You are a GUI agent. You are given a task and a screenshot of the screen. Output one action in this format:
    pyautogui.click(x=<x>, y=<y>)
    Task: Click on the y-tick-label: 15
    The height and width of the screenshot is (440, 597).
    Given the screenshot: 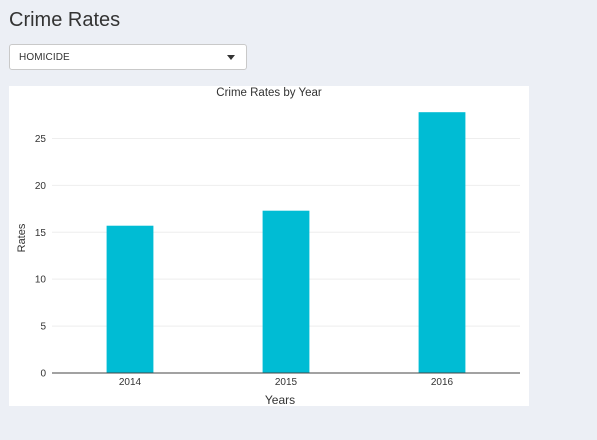 What is the action you would take?
    pyautogui.click(x=41, y=233)
    